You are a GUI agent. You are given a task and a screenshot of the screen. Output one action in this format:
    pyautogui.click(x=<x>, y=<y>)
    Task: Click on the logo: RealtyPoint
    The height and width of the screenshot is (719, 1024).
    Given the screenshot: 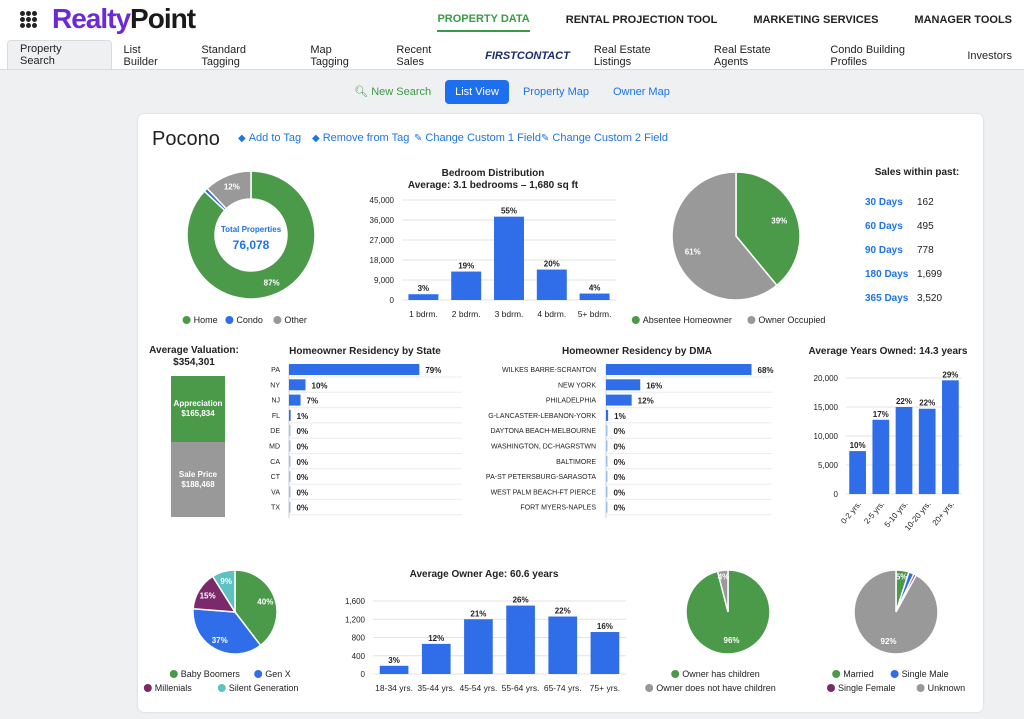 What is the action you would take?
    pyautogui.click(x=124, y=18)
    